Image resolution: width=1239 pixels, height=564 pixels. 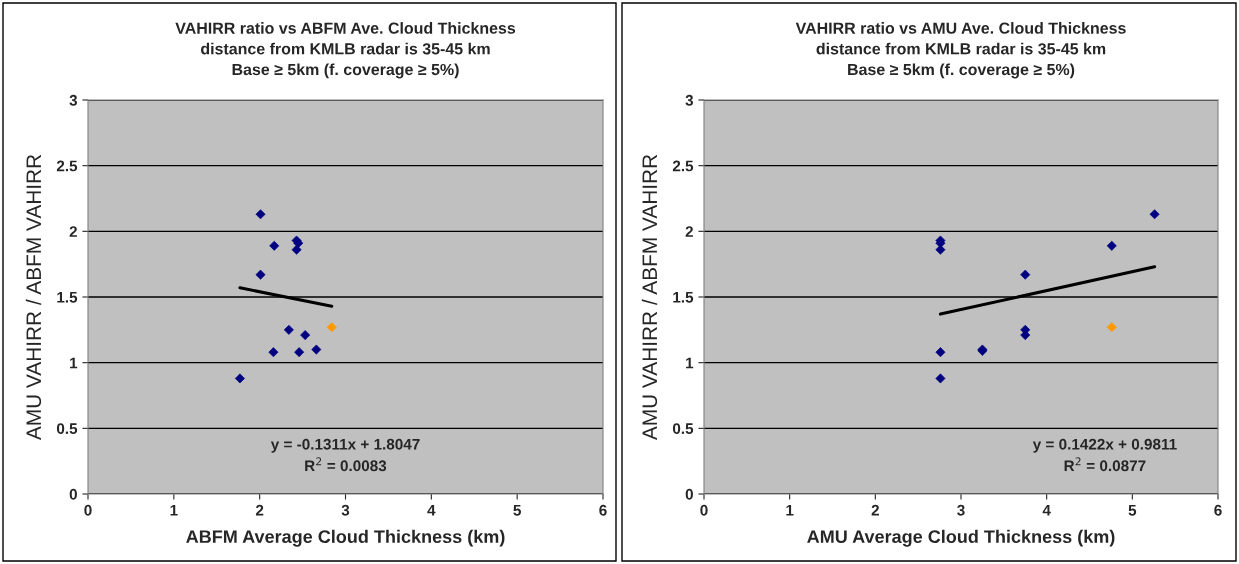 I want to click on annotation: R$^{2}$ = 0.0083, so click(x=346, y=464).